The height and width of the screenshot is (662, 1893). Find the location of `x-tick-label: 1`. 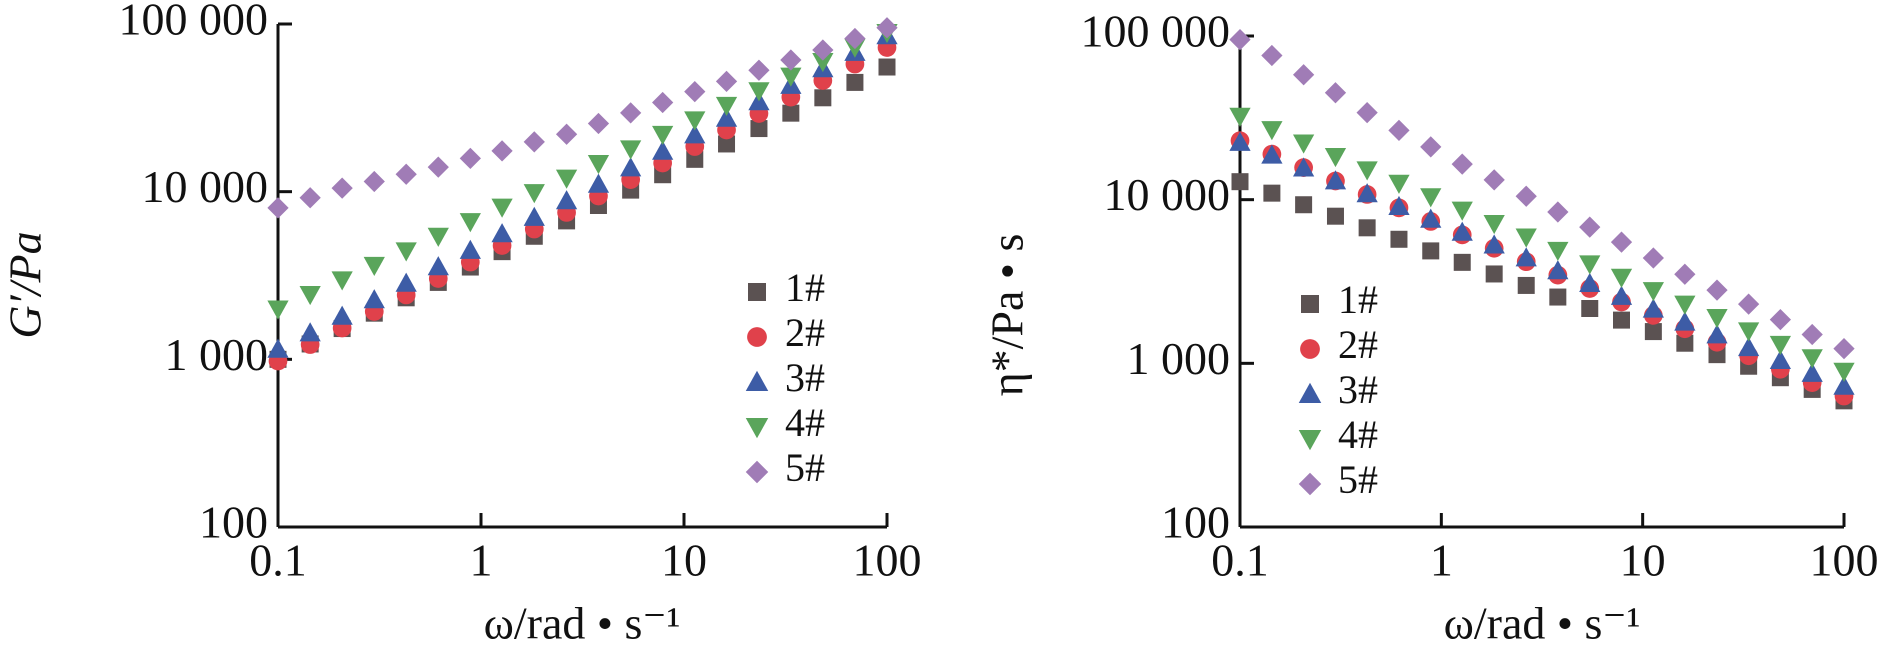

x-tick-label: 1 is located at coordinates (1441, 560).